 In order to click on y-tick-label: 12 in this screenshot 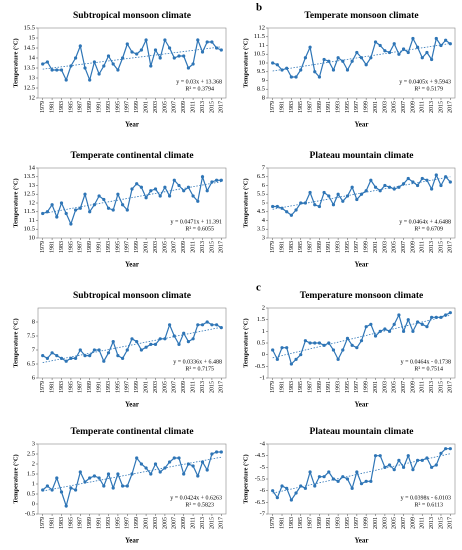, I will do `click(262, 27)`.